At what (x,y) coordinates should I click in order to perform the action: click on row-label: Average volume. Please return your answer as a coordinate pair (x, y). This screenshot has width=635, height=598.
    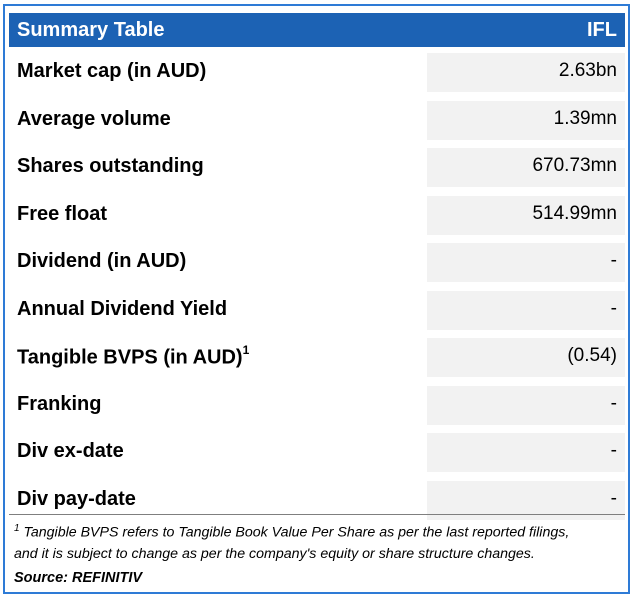
    Looking at the image, I should click on (94, 118).